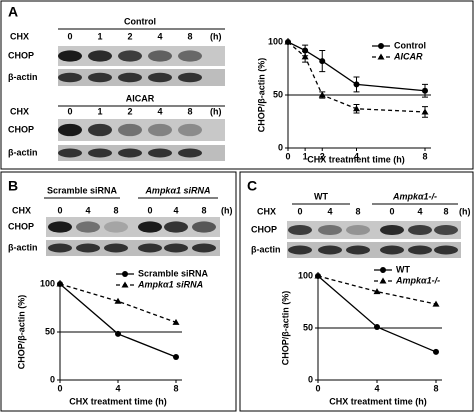 The height and width of the screenshot is (413, 474). What do you see at coordinates (410, 45) in the screenshot?
I see `legend-label: Control` at bounding box center [410, 45].